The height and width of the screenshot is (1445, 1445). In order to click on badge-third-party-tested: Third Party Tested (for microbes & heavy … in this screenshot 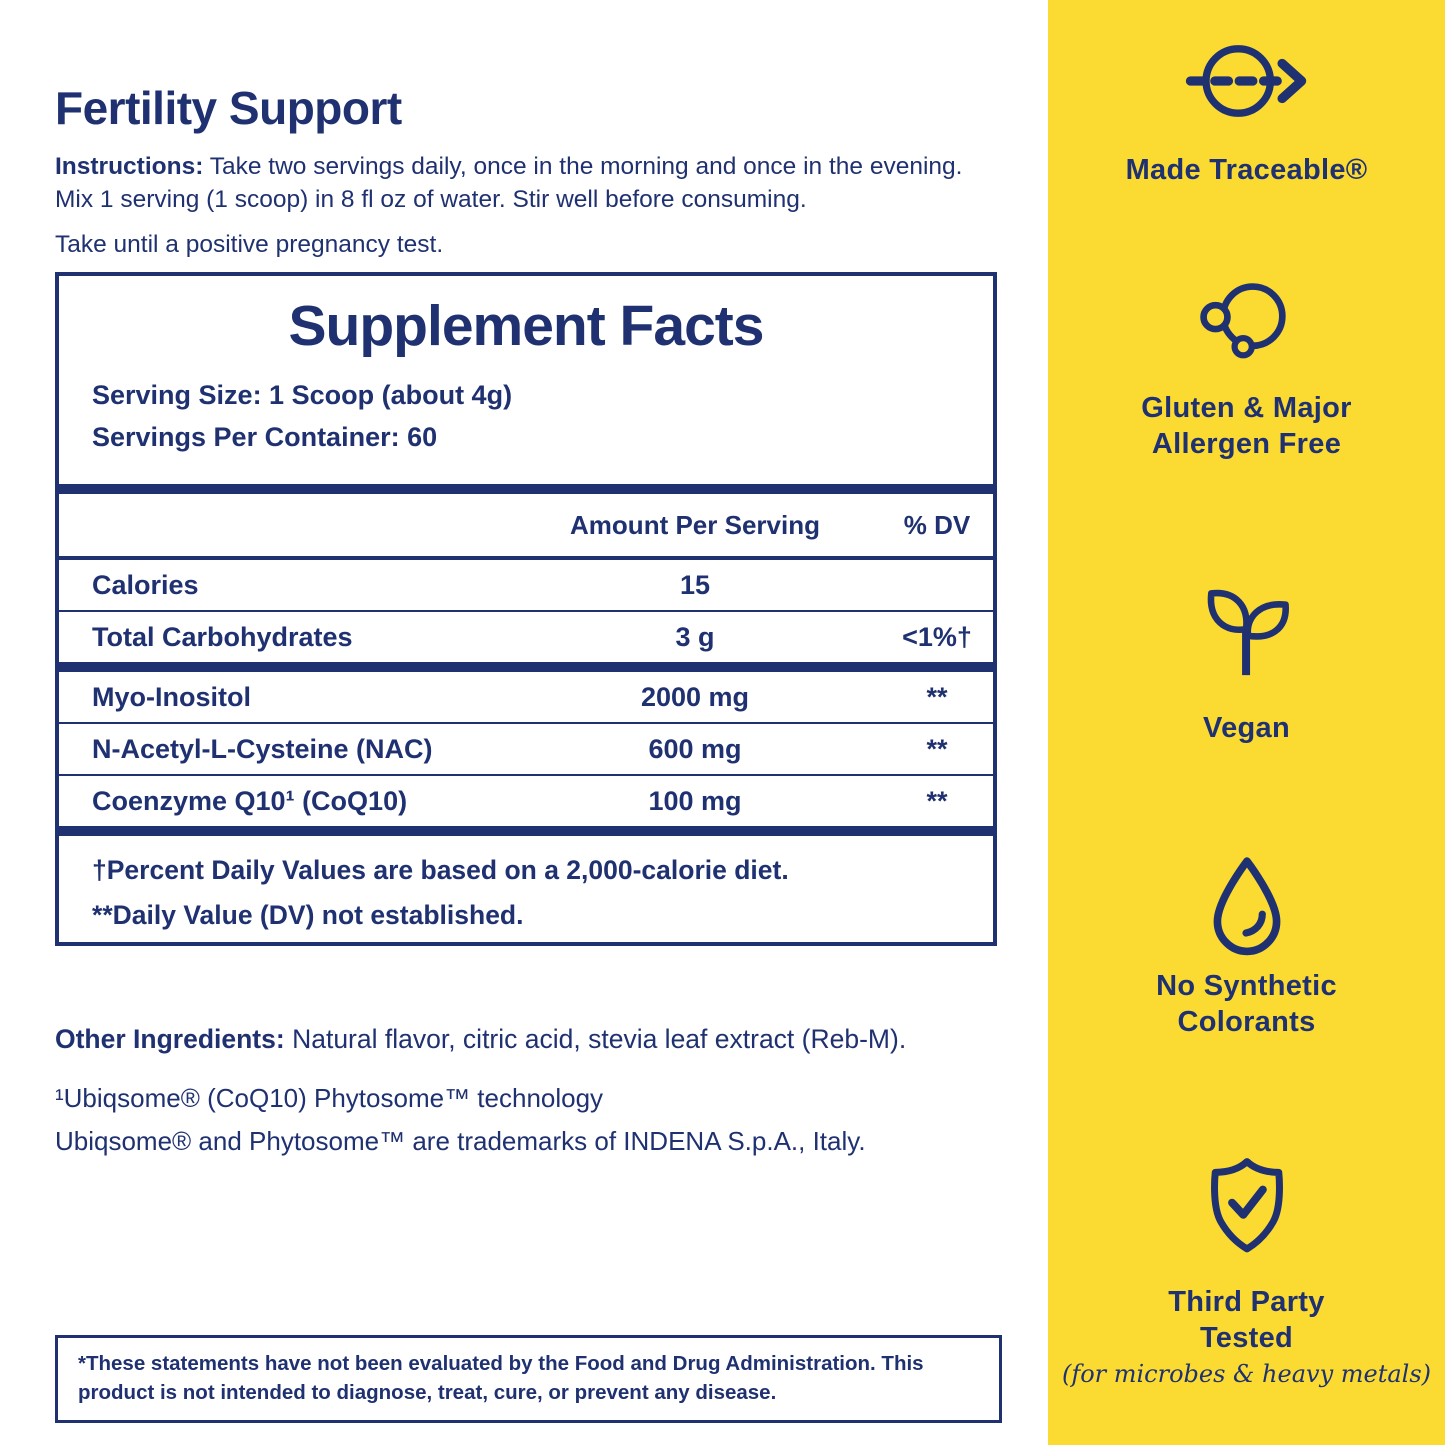, I will do `click(1246, 1273)`.